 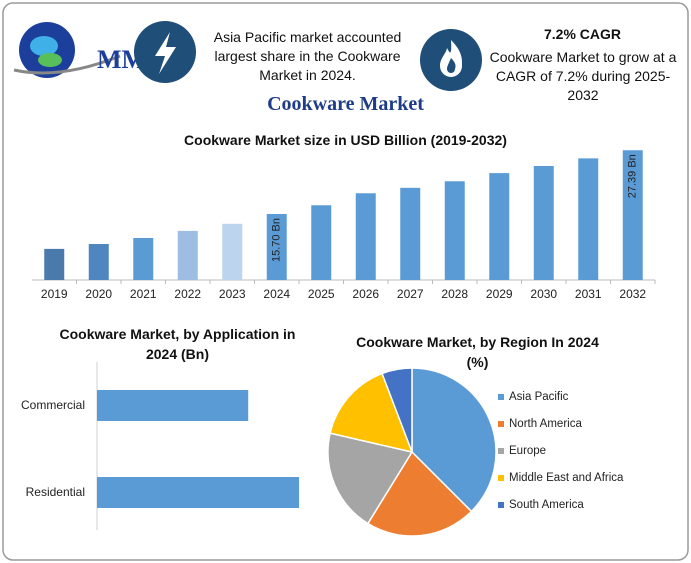 What do you see at coordinates (187, 294) in the screenshot?
I see `x-tick-label: 2022` at bounding box center [187, 294].